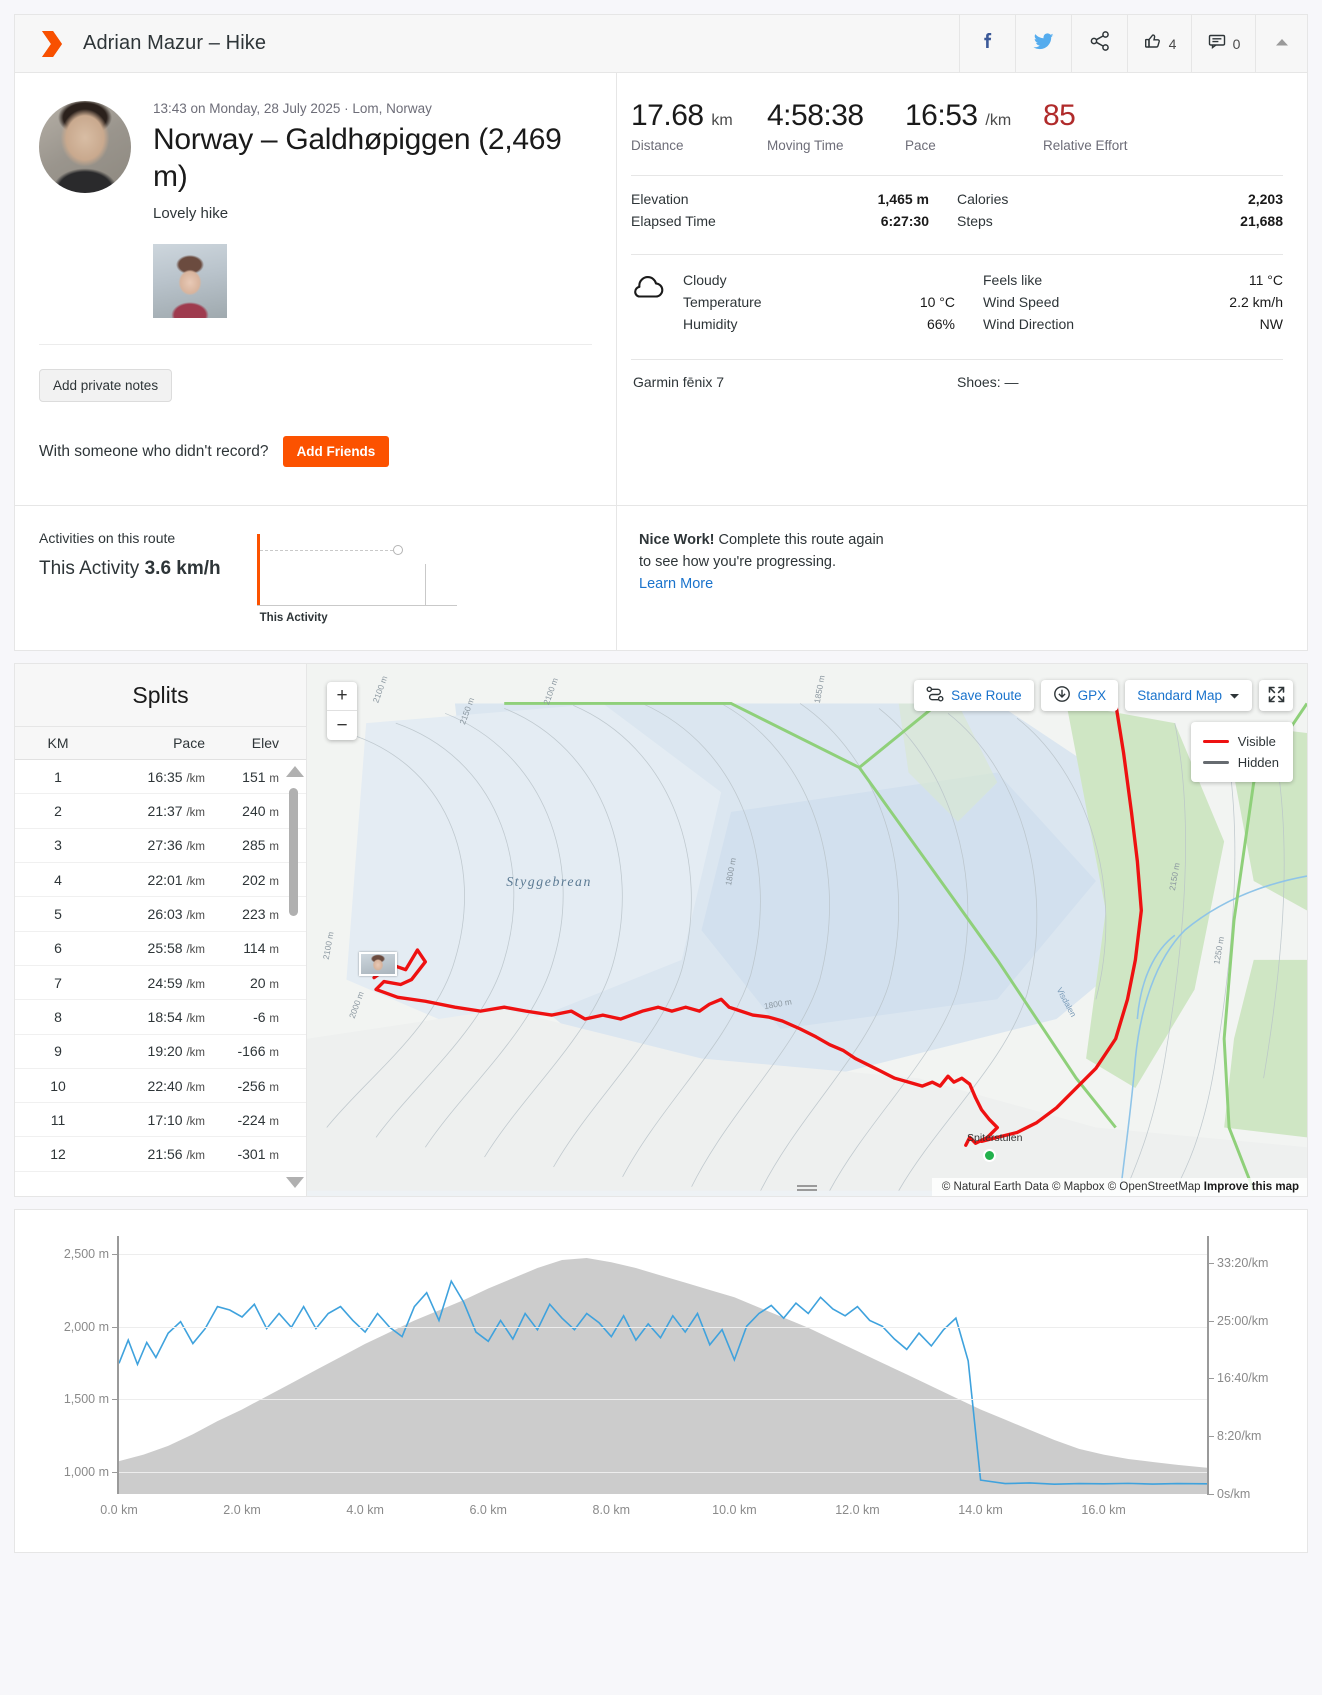  I want to click on secondary-stats-right: Calories 2,203 Steps 21,688, so click(1120, 210).